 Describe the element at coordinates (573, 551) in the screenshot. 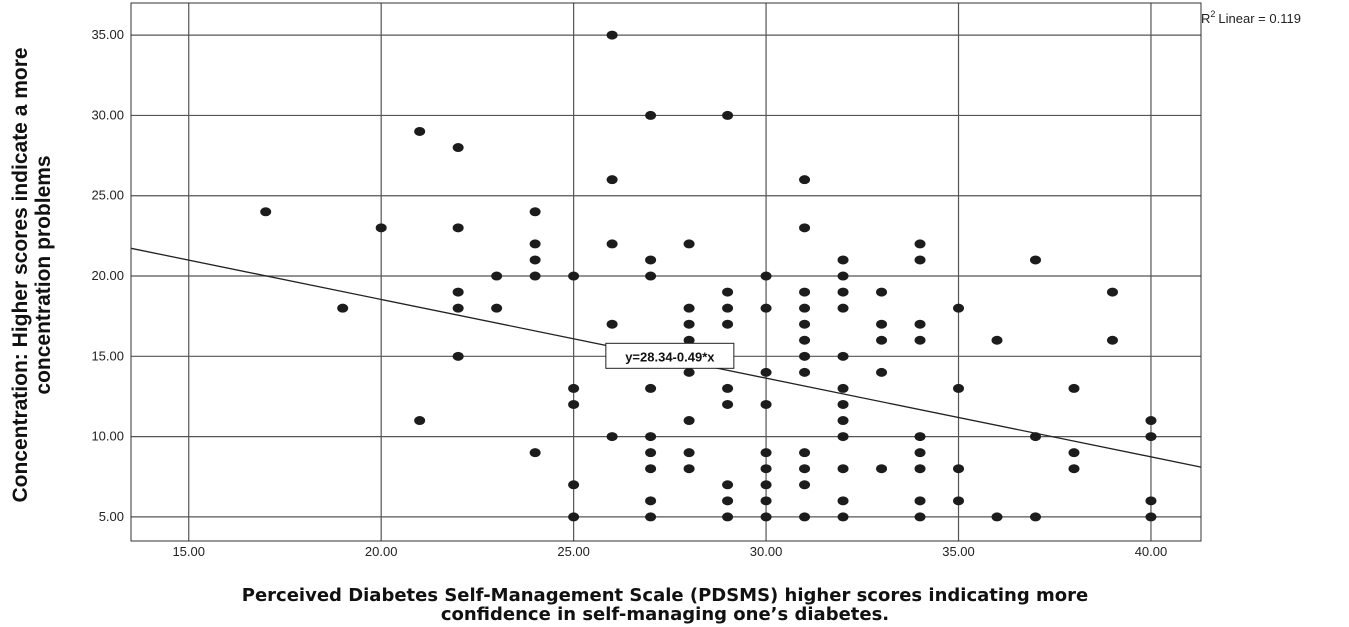

I see `x-tick-label: 25.00` at that location.